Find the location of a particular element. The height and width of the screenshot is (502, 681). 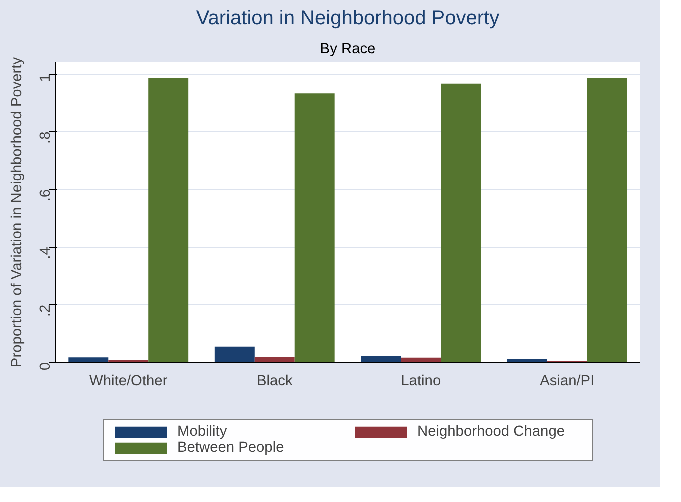

y-tick-label: .4 is located at coordinates (46, 253).